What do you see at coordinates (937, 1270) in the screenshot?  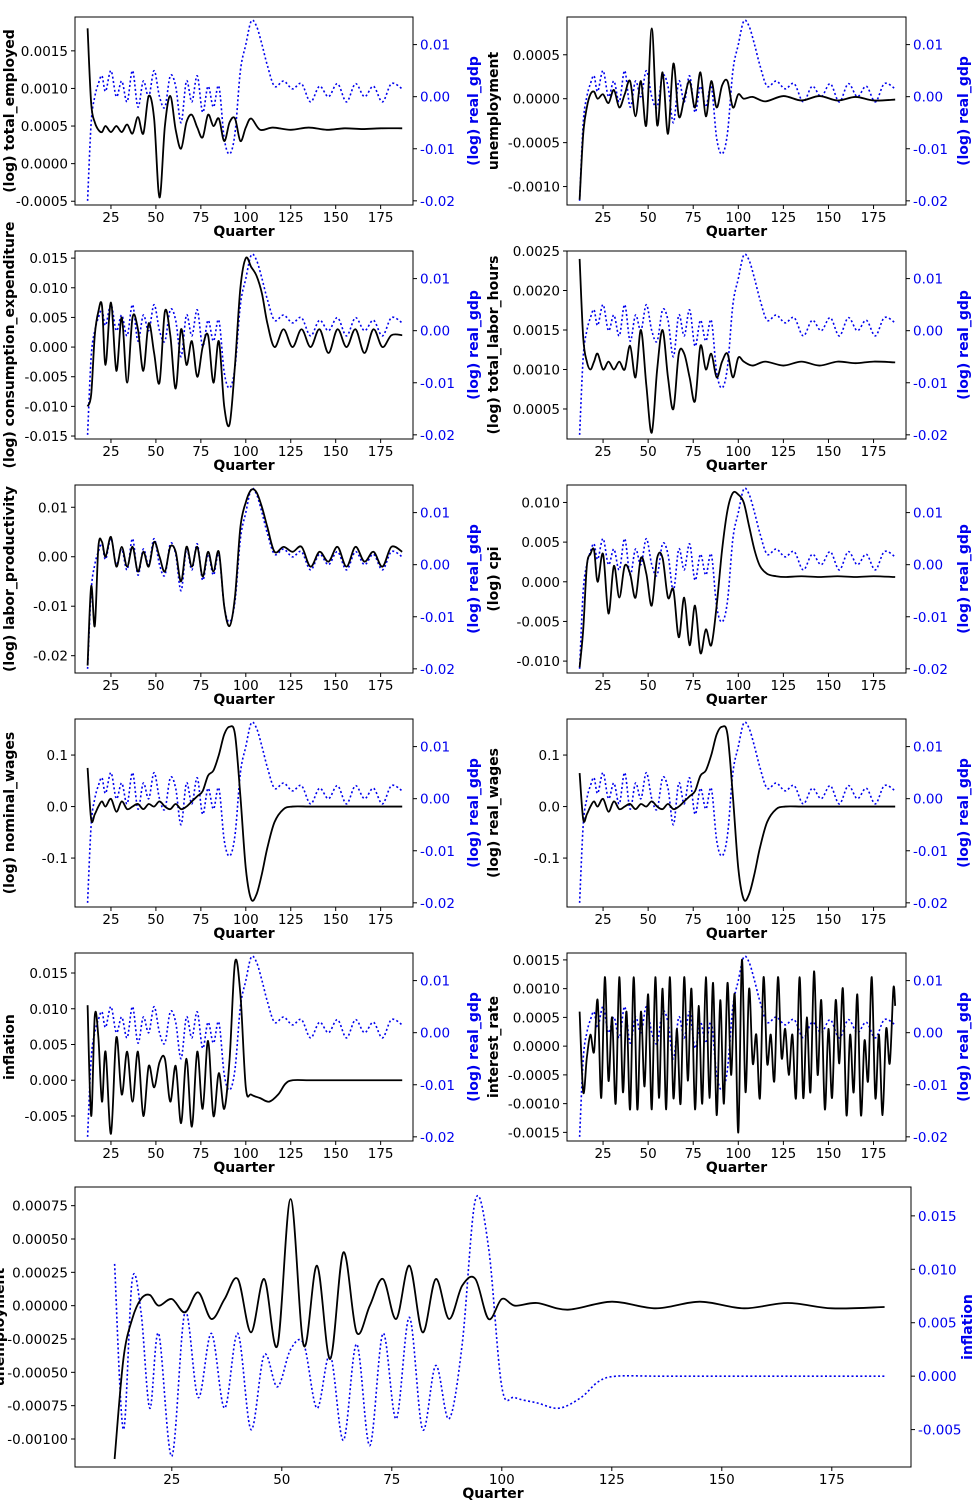 I see `y2-tick-label: 0.010` at bounding box center [937, 1270].